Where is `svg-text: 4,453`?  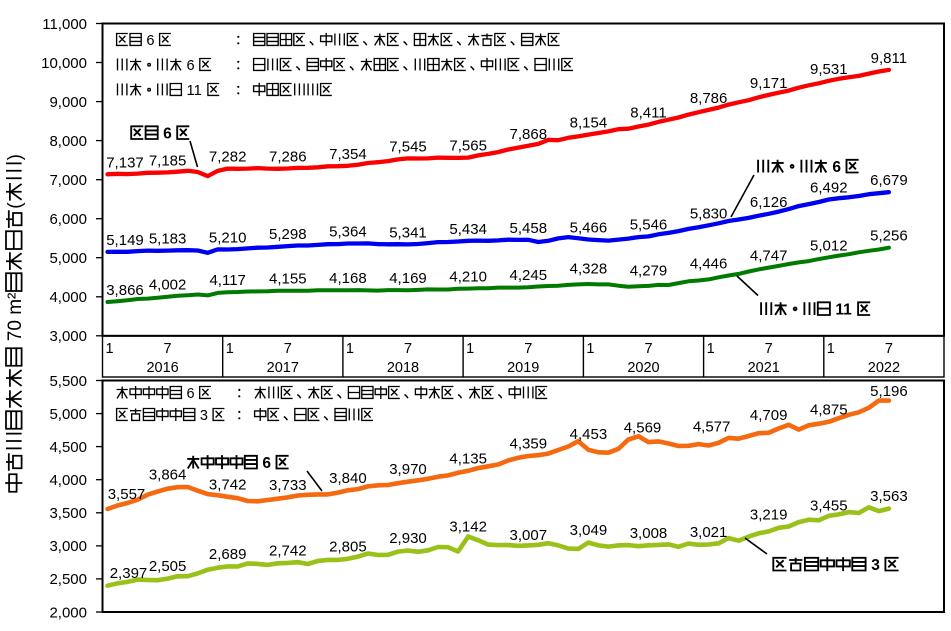 svg-text: 4,453 is located at coordinates (589, 434).